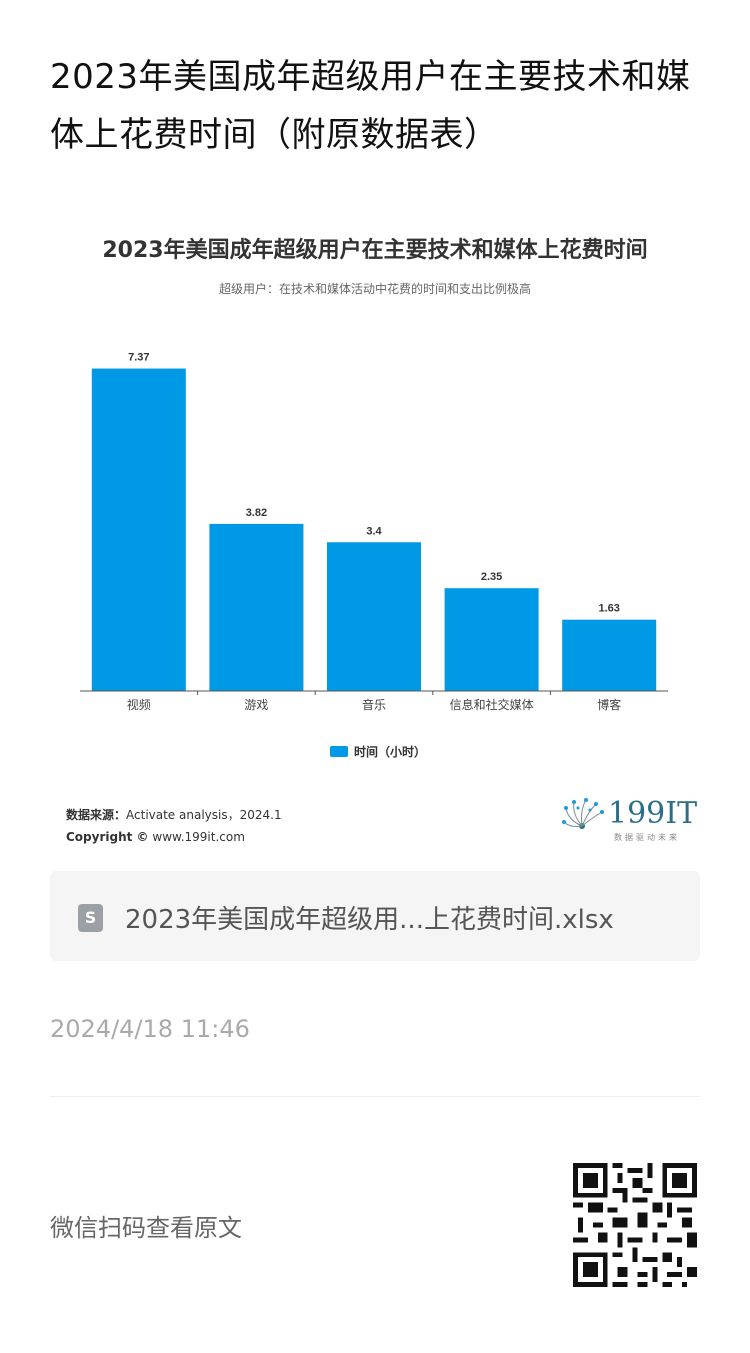 This screenshot has width=750, height=1353. I want to click on article-title: 2023年美国成年超级用户在主要技术和媒体上花费时间（附原数据表）, so click(370, 106).